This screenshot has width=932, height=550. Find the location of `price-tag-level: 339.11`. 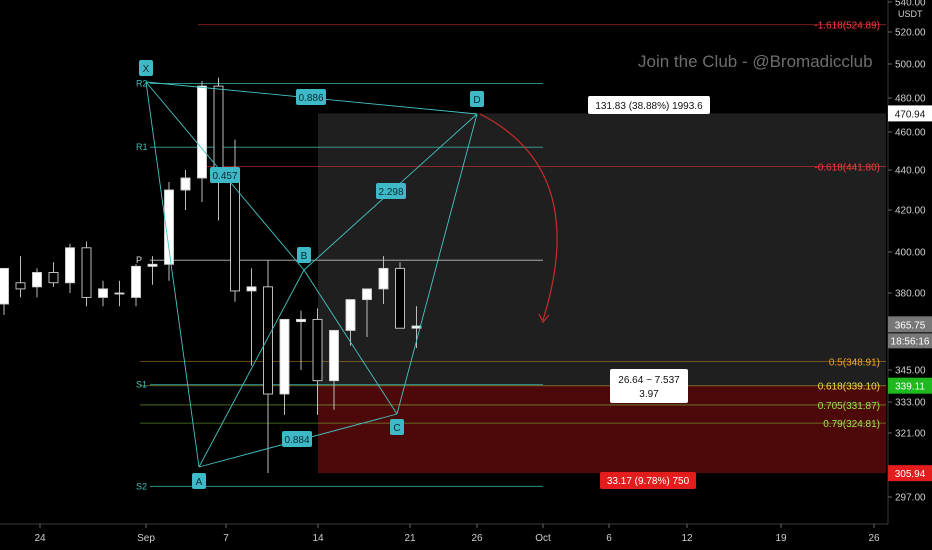

price-tag-level: 339.11 is located at coordinates (910, 387).